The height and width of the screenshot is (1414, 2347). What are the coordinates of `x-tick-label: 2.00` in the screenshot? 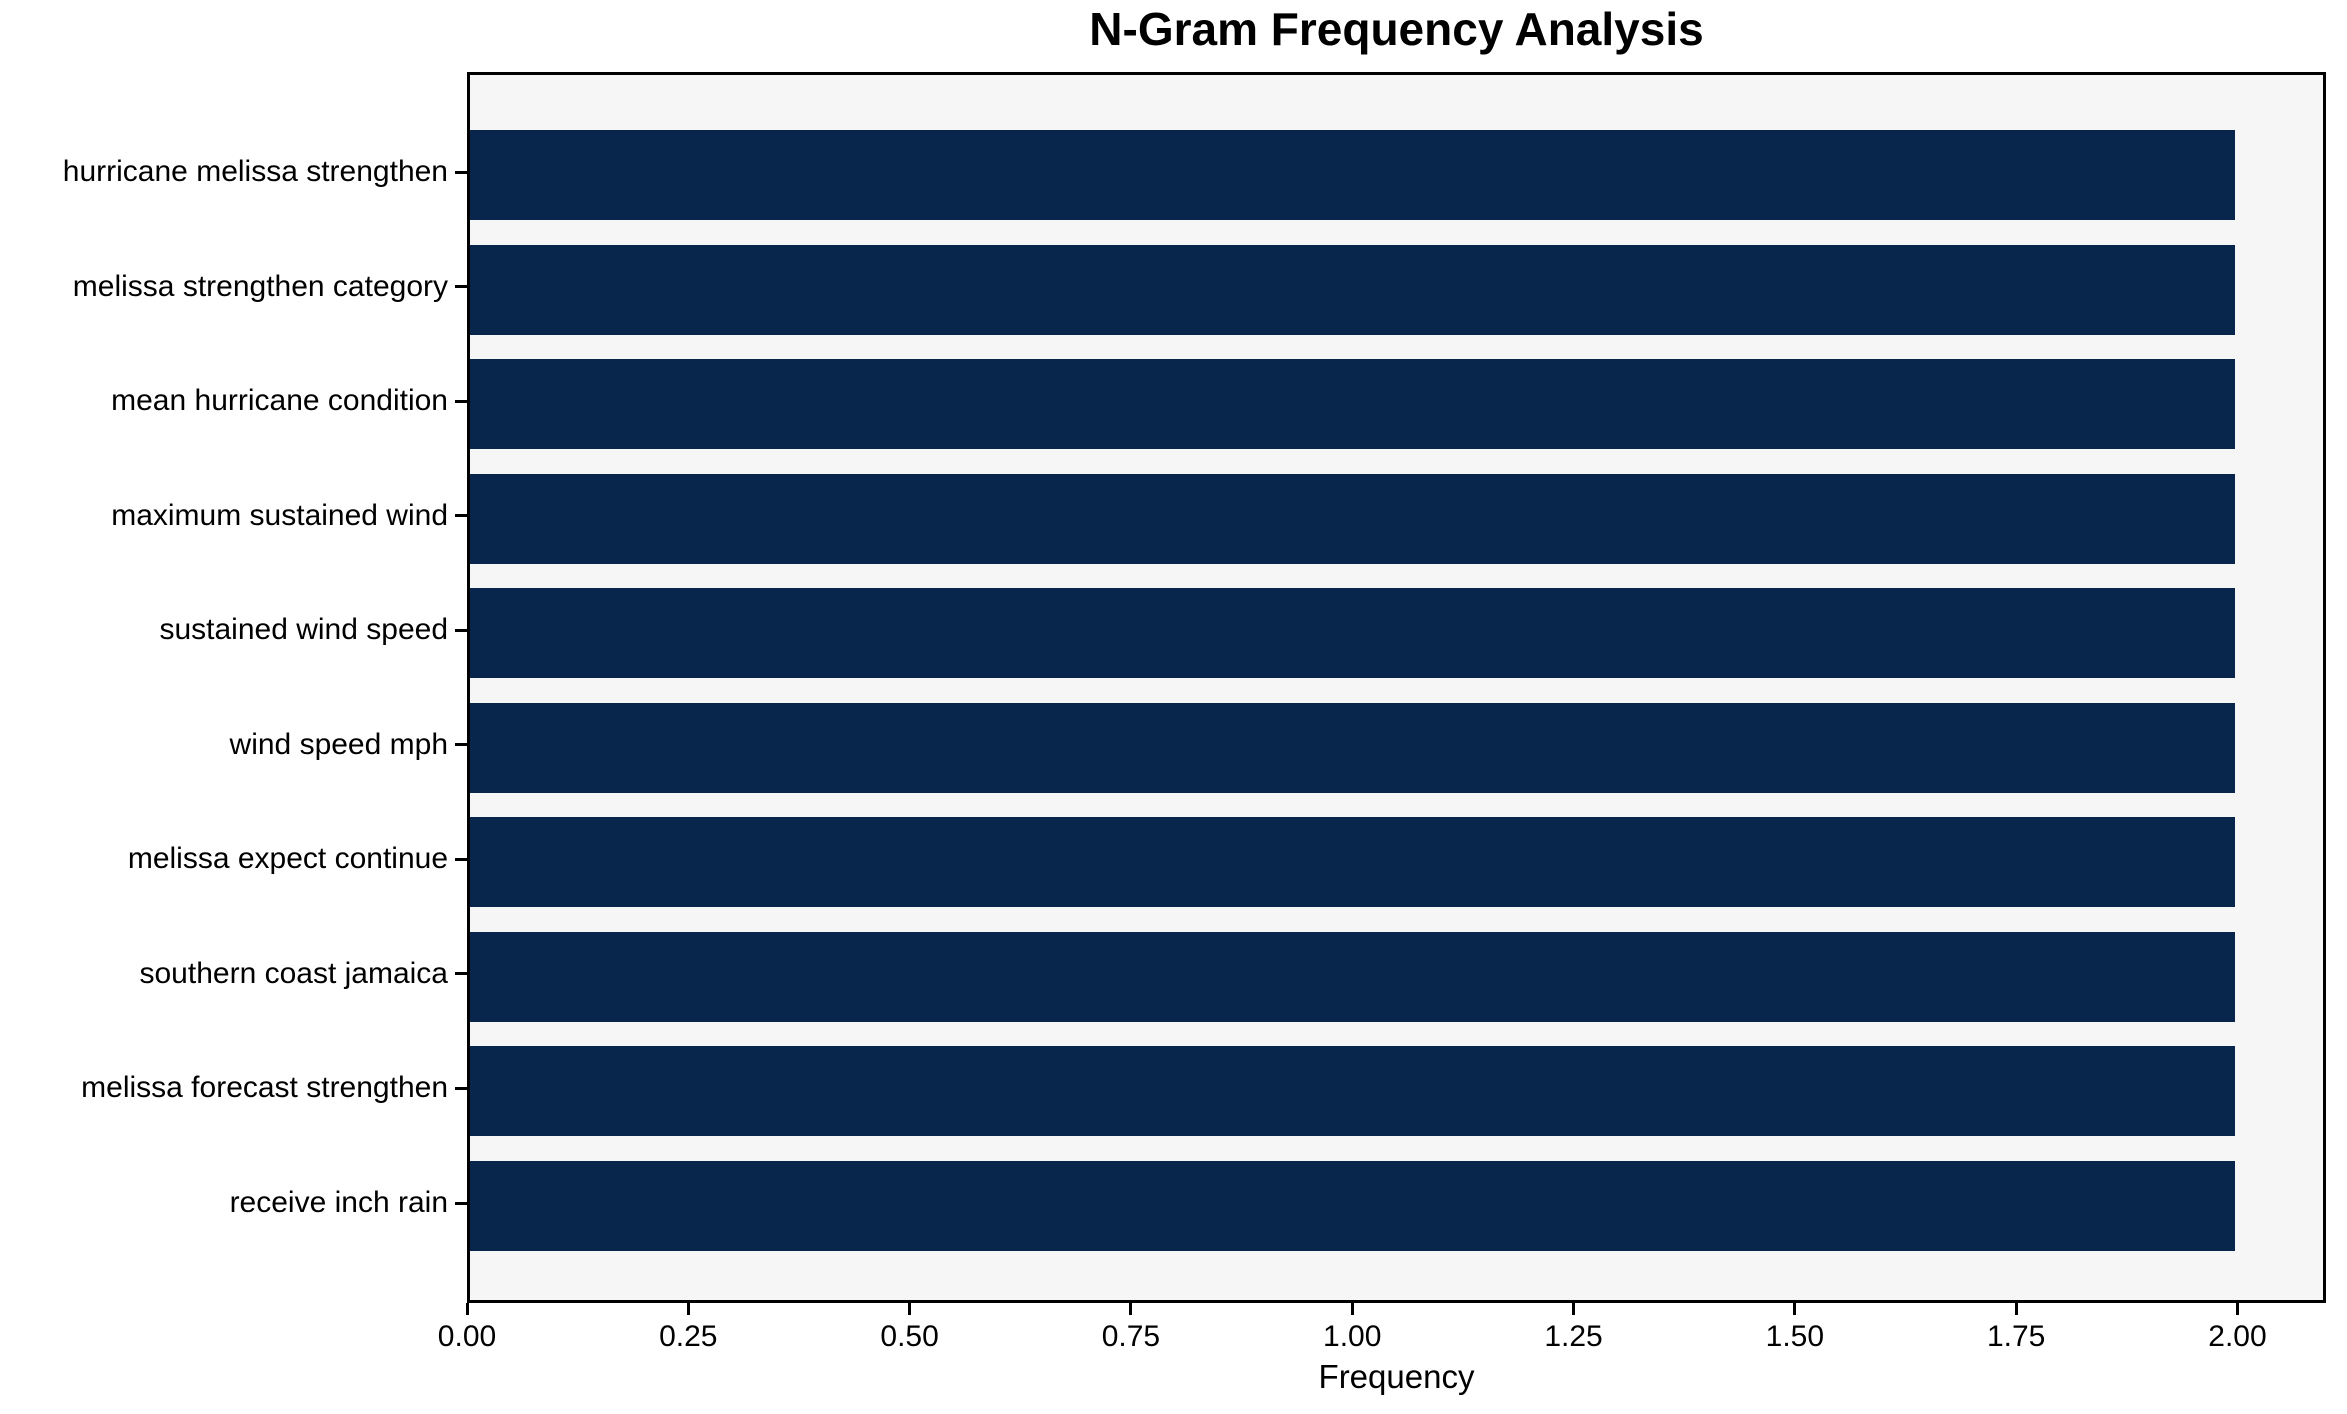 It's located at (2237, 1336).